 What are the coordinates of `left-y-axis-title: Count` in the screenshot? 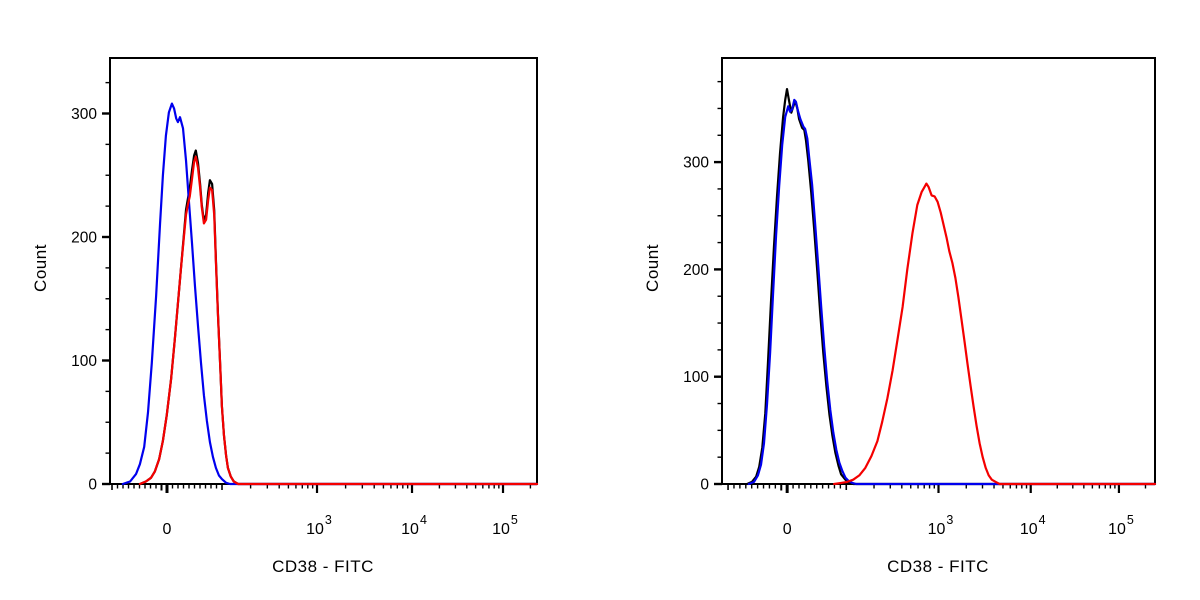 It's located at (40, 268).